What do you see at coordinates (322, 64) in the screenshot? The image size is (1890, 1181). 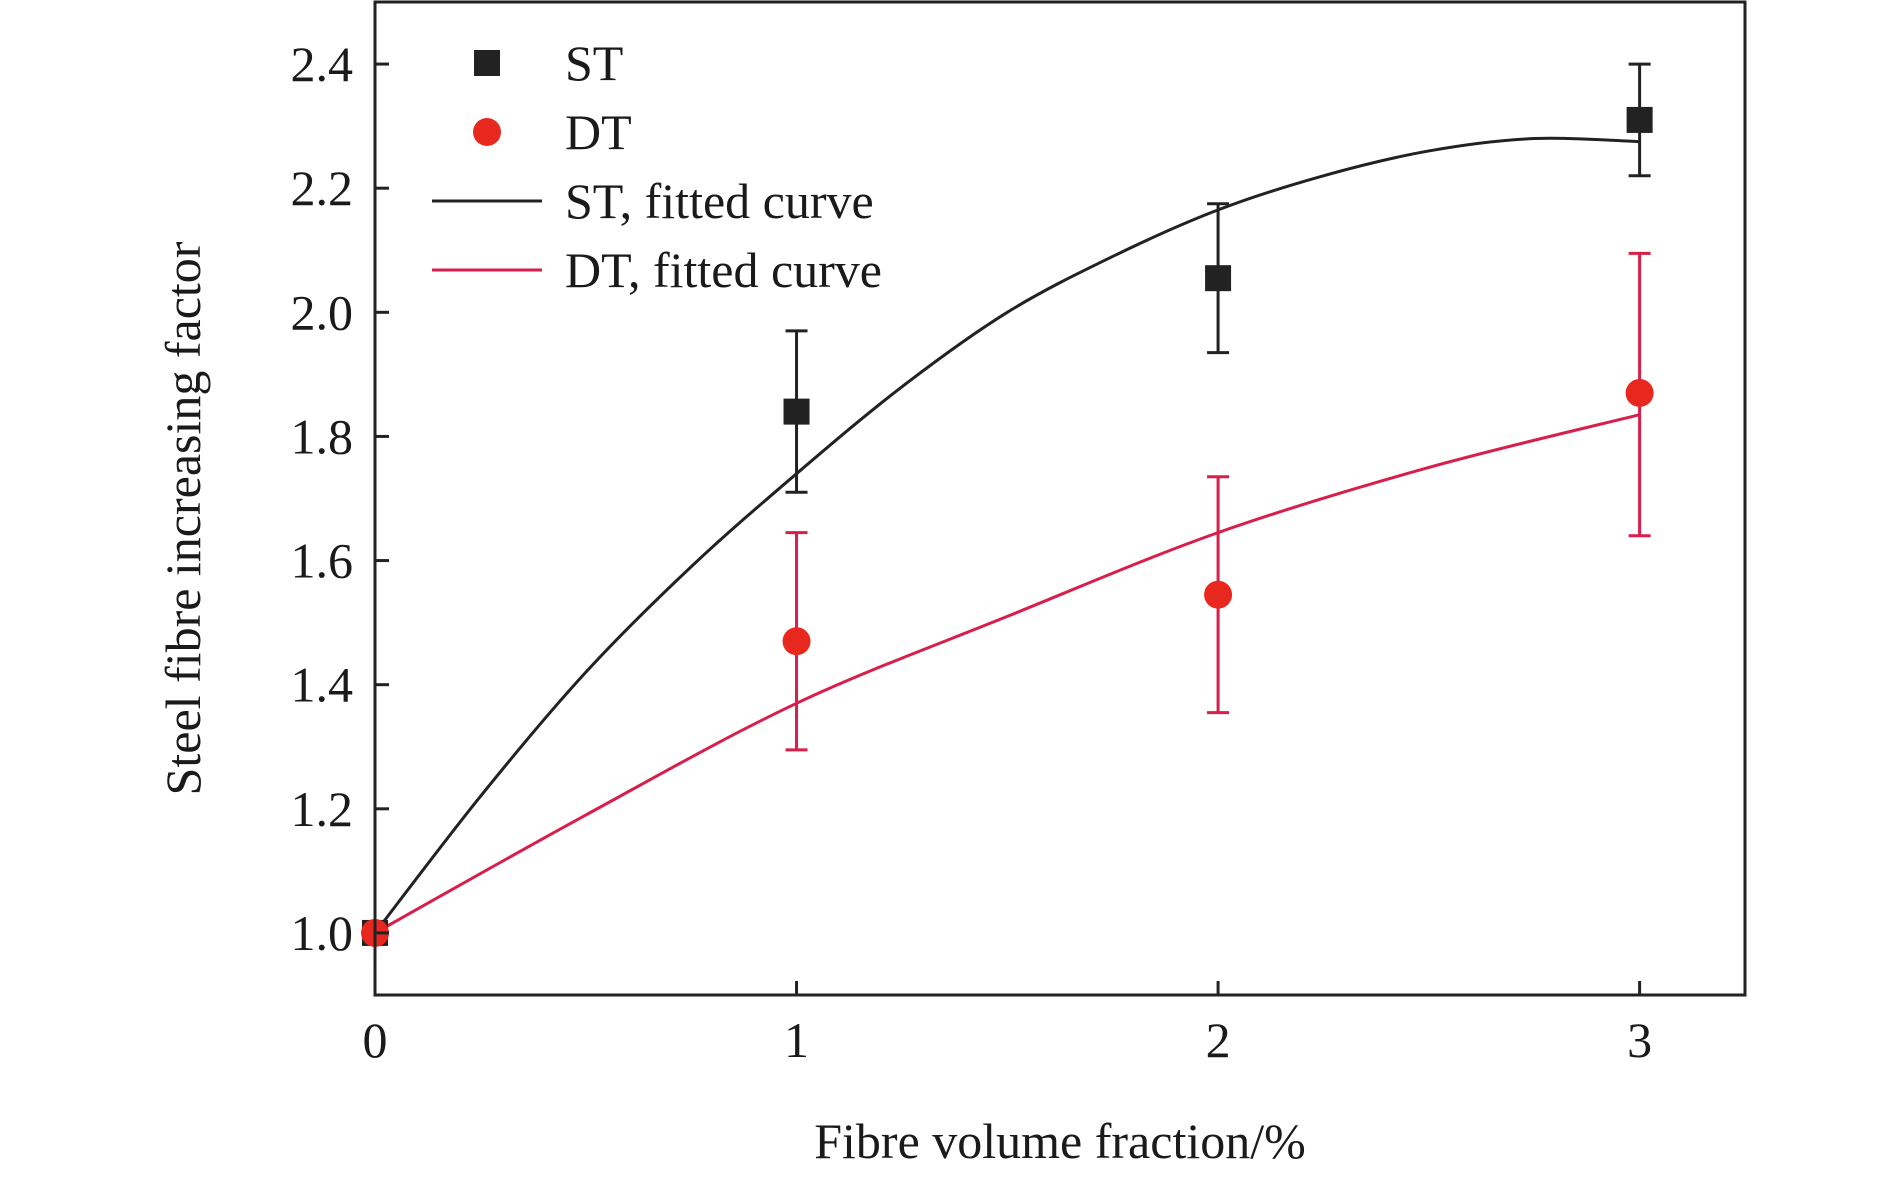 I see `y-tick-label: 2.4` at bounding box center [322, 64].